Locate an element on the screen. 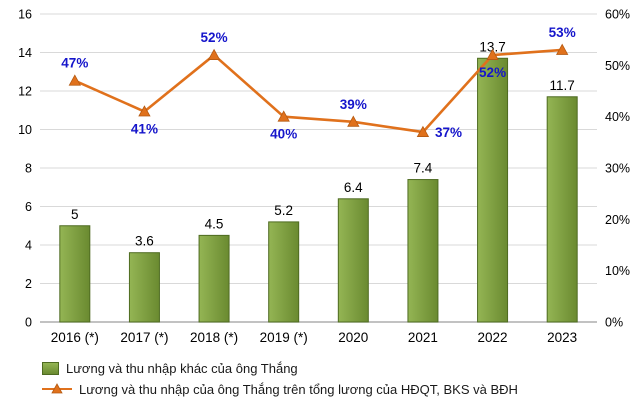 This screenshot has width=640, height=419. right-axis-tick-label: 60% is located at coordinates (617, 15).